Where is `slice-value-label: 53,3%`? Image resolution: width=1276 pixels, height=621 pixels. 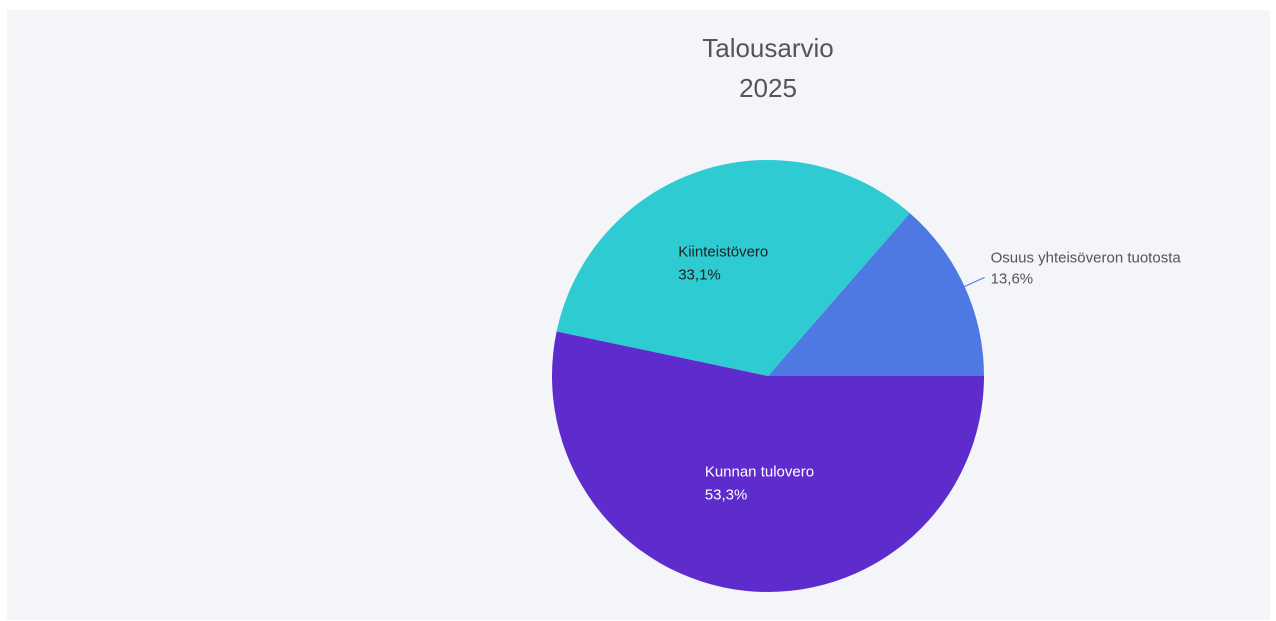 slice-value-label: 53,3% is located at coordinates (726, 494).